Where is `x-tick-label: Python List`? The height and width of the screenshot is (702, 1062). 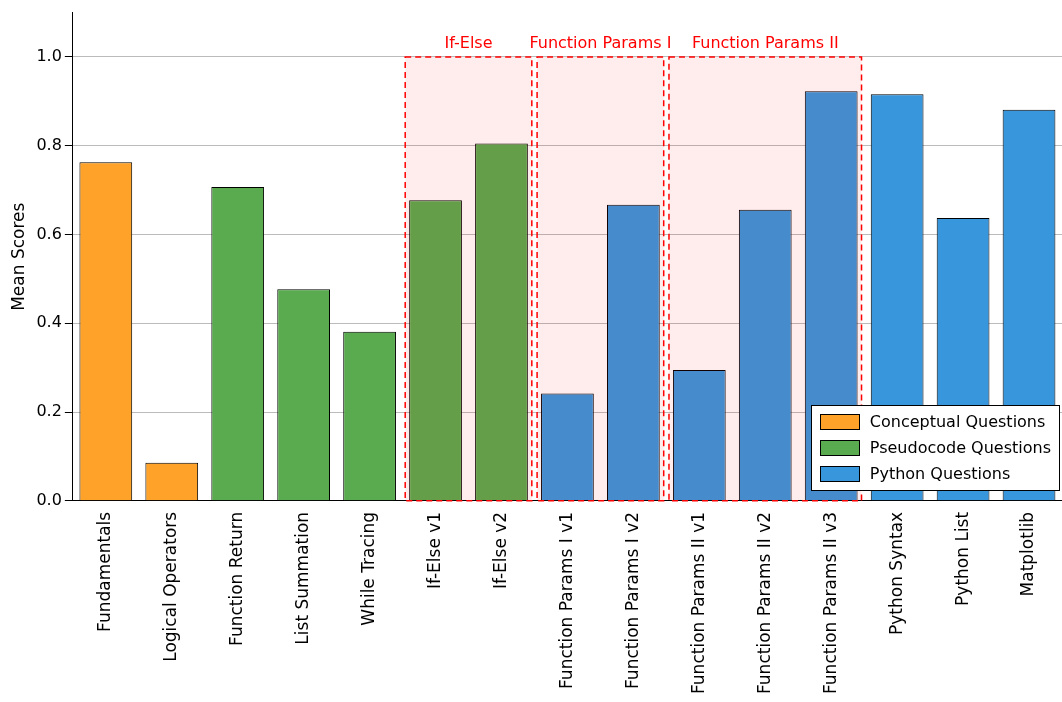 x-tick-label: Python List is located at coordinates (961, 558).